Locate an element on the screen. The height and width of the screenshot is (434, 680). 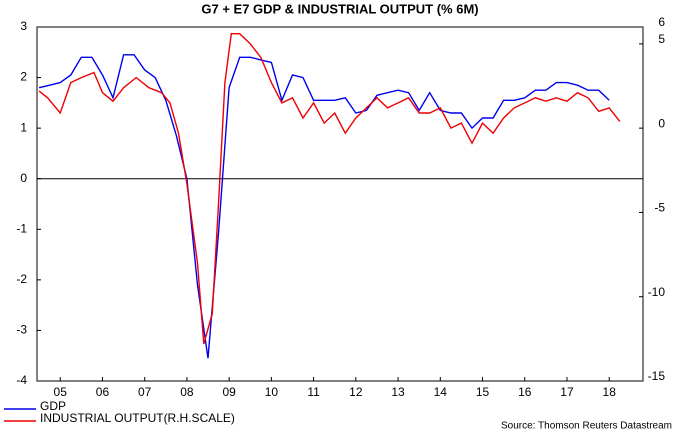
x-tick-label: 12 is located at coordinates (356, 392).